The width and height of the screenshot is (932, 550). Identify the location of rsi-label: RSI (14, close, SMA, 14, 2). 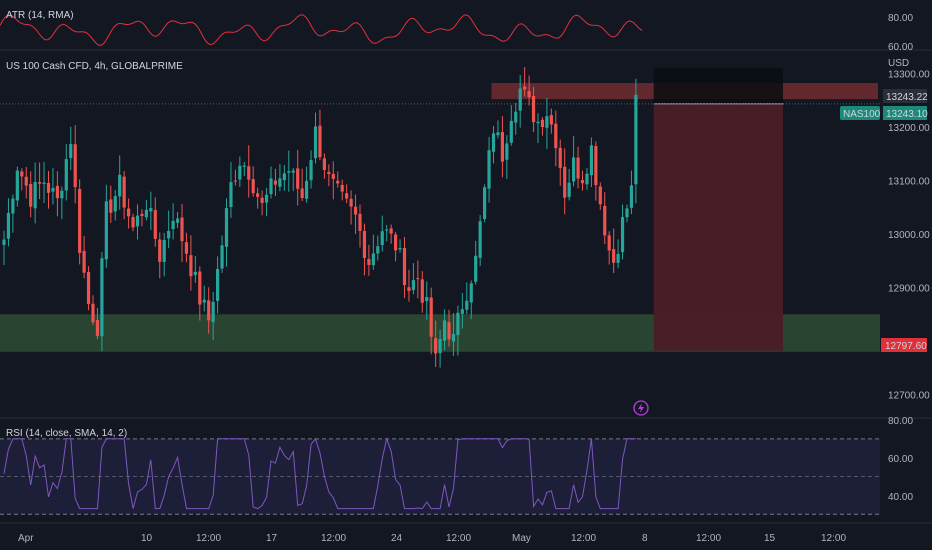
(66, 433).